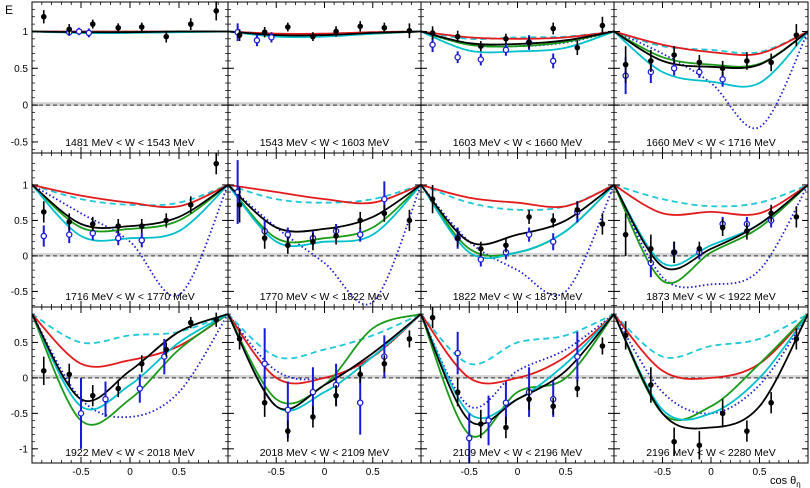  I want to click on y-tick-label: 1, so click(25, 32).